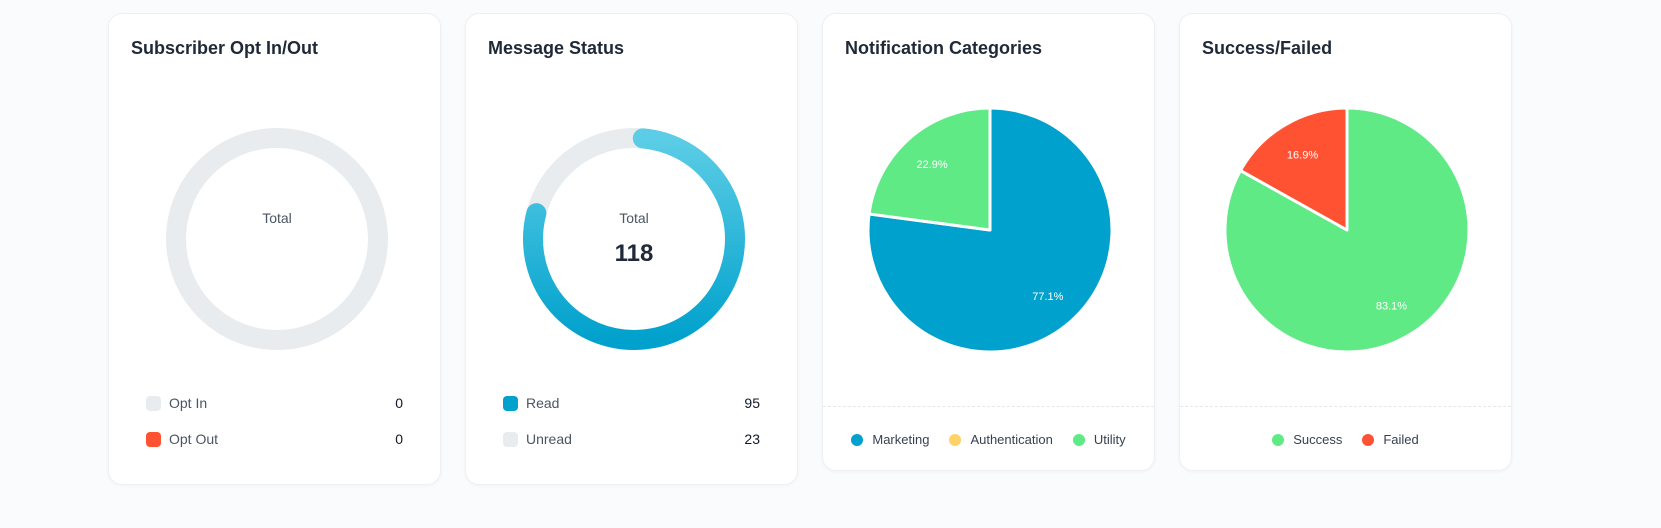  I want to click on legend-label: Utility, so click(1109, 439).